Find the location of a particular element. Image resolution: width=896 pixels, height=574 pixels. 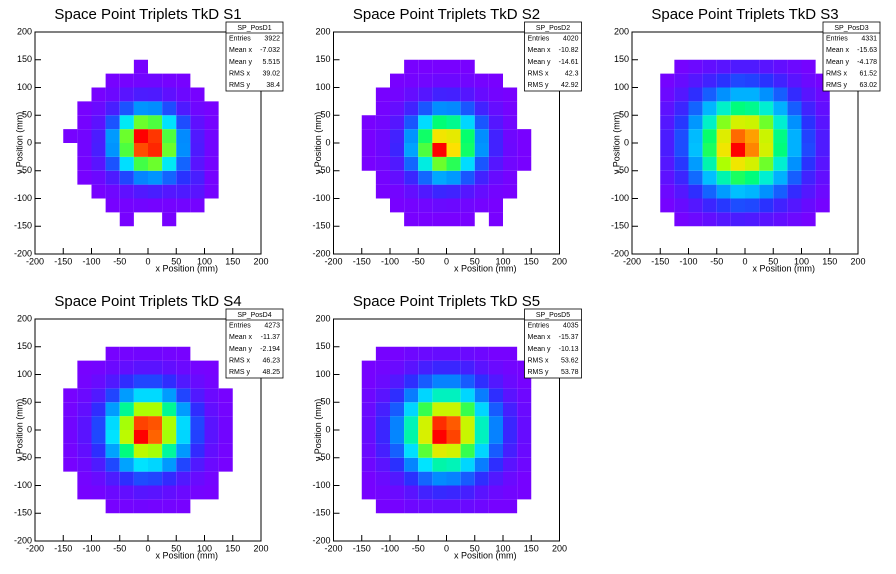

y-tick-label: 200 is located at coordinates (621, 31).